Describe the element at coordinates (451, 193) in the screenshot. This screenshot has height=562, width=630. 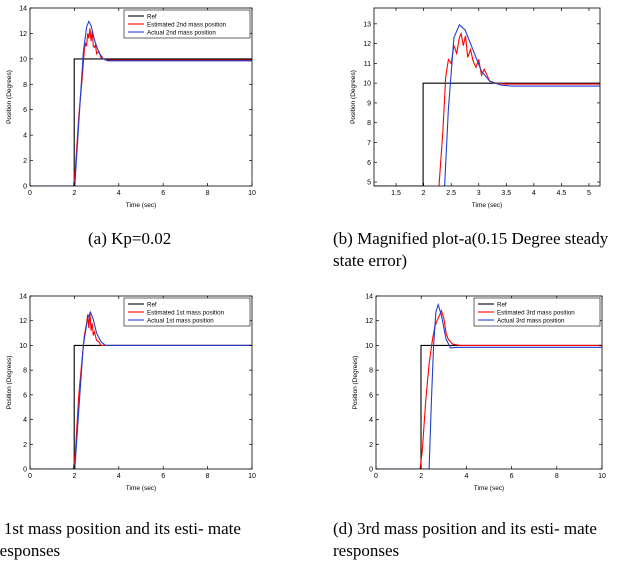
I see `x-tick-label: 2.5` at that location.